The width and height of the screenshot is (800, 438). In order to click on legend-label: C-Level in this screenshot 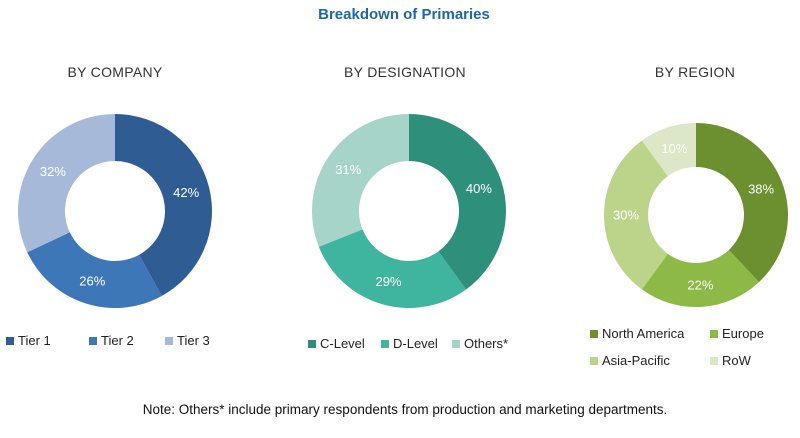, I will do `click(342, 343)`.